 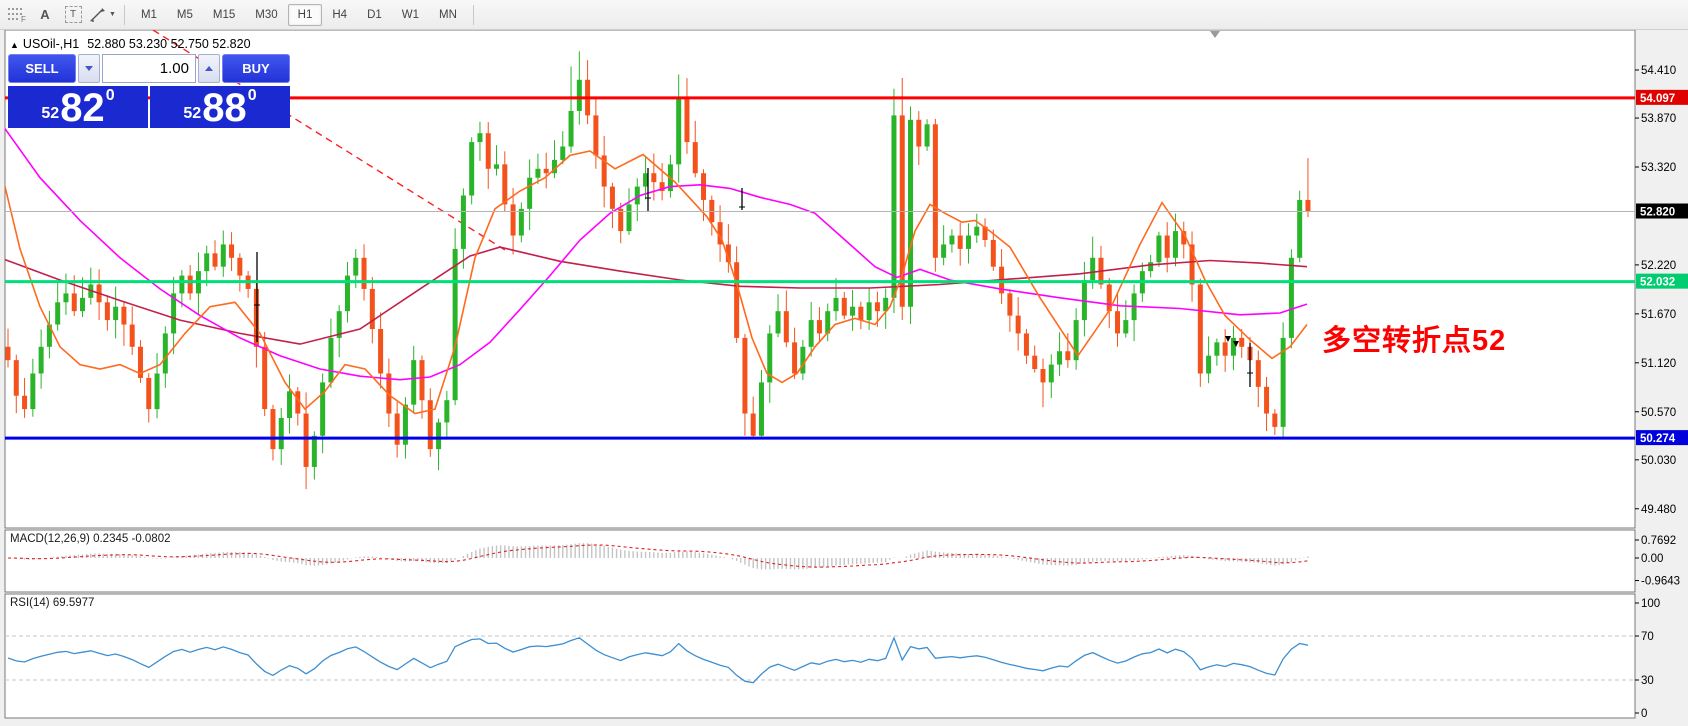 What do you see at coordinates (1652, 559) in the screenshot?
I see `svg-text: 0.00` at bounding box center [1652, 559].